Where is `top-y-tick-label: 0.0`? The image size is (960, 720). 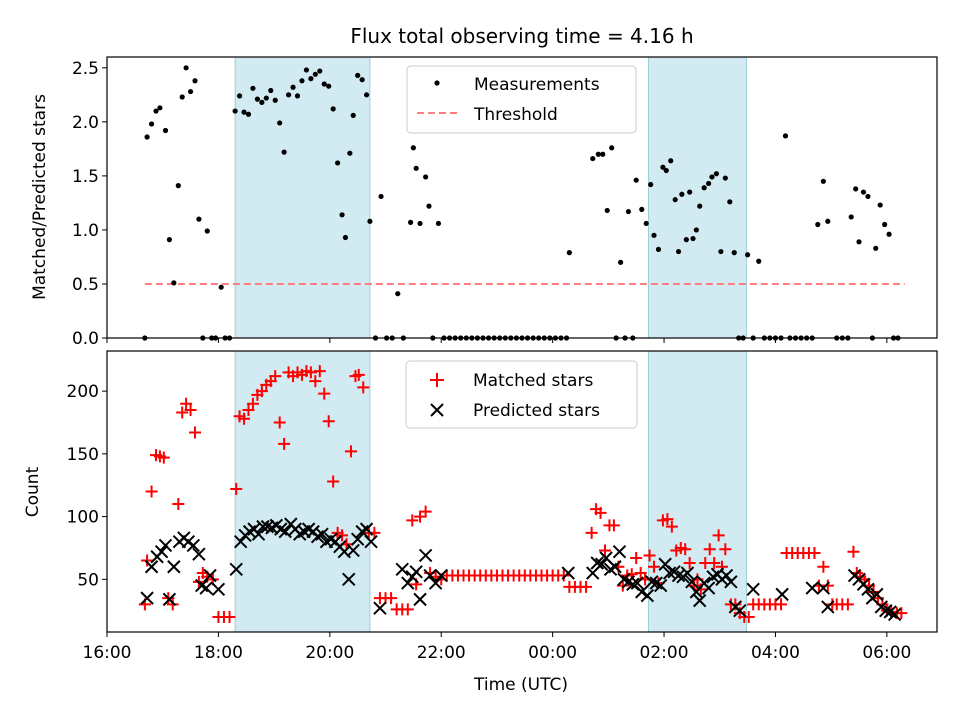 top-y-tick-label: 0.0 is located at coordinates (85, 339).